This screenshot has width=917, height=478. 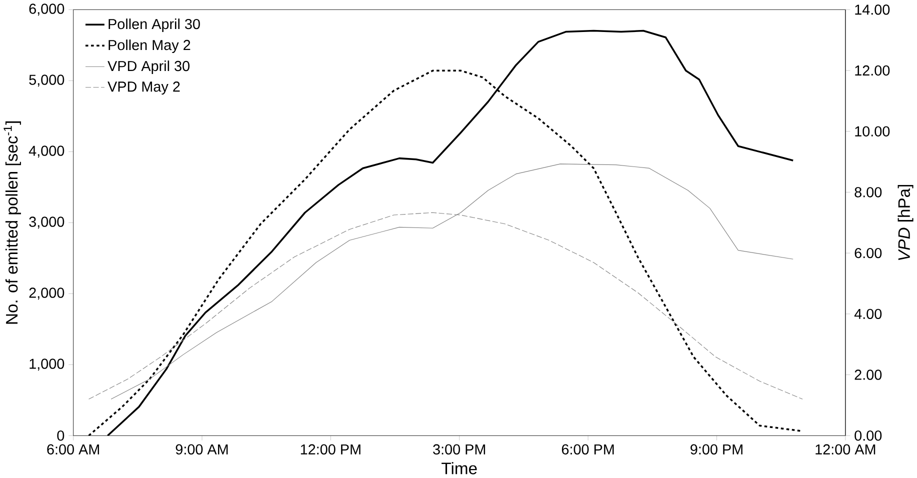 I want to click on x-axis-title: Time, so click(x=459, y=468).